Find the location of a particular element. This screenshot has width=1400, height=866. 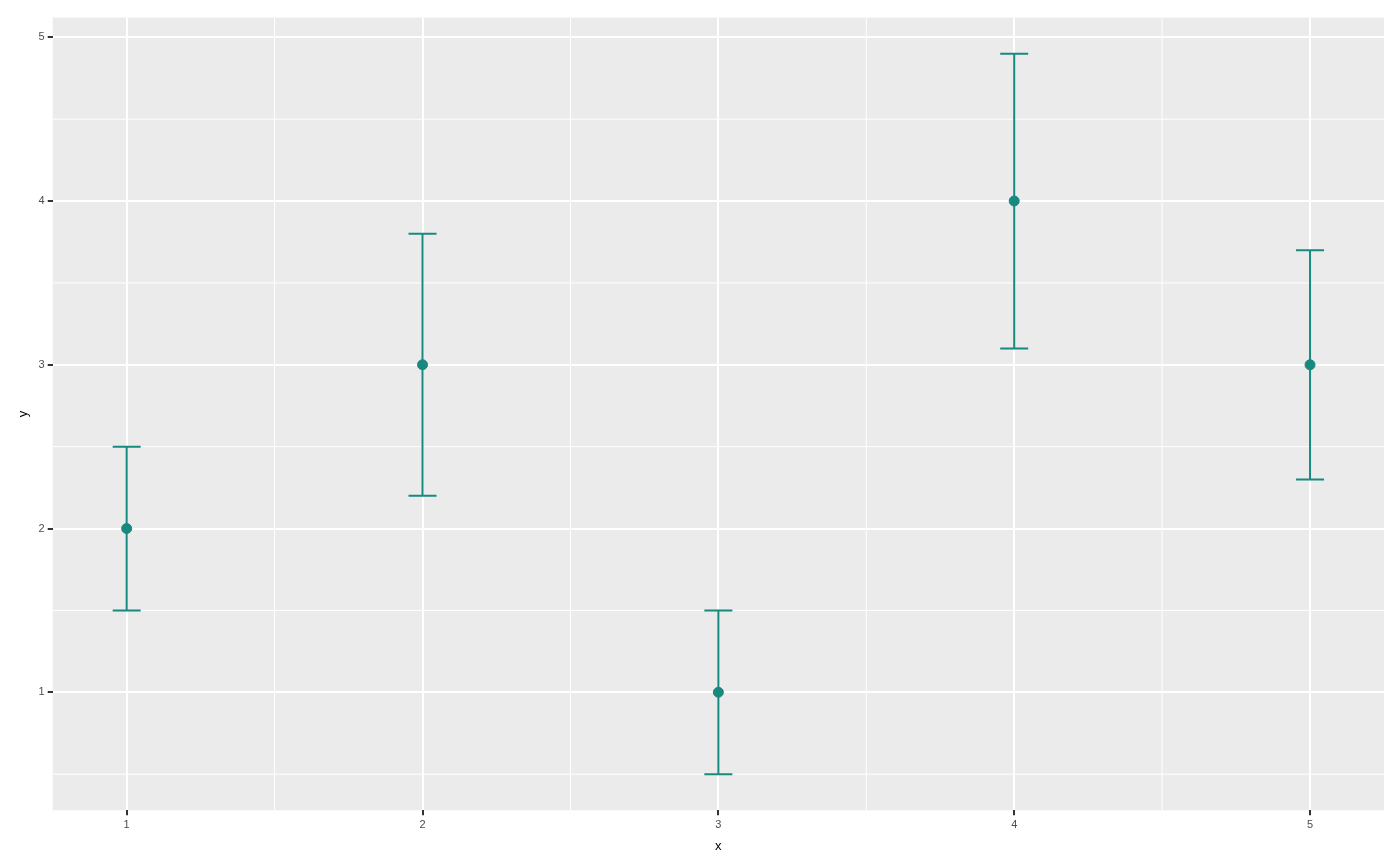

y-tick-label: 5 is located at coordinates (41, 36).